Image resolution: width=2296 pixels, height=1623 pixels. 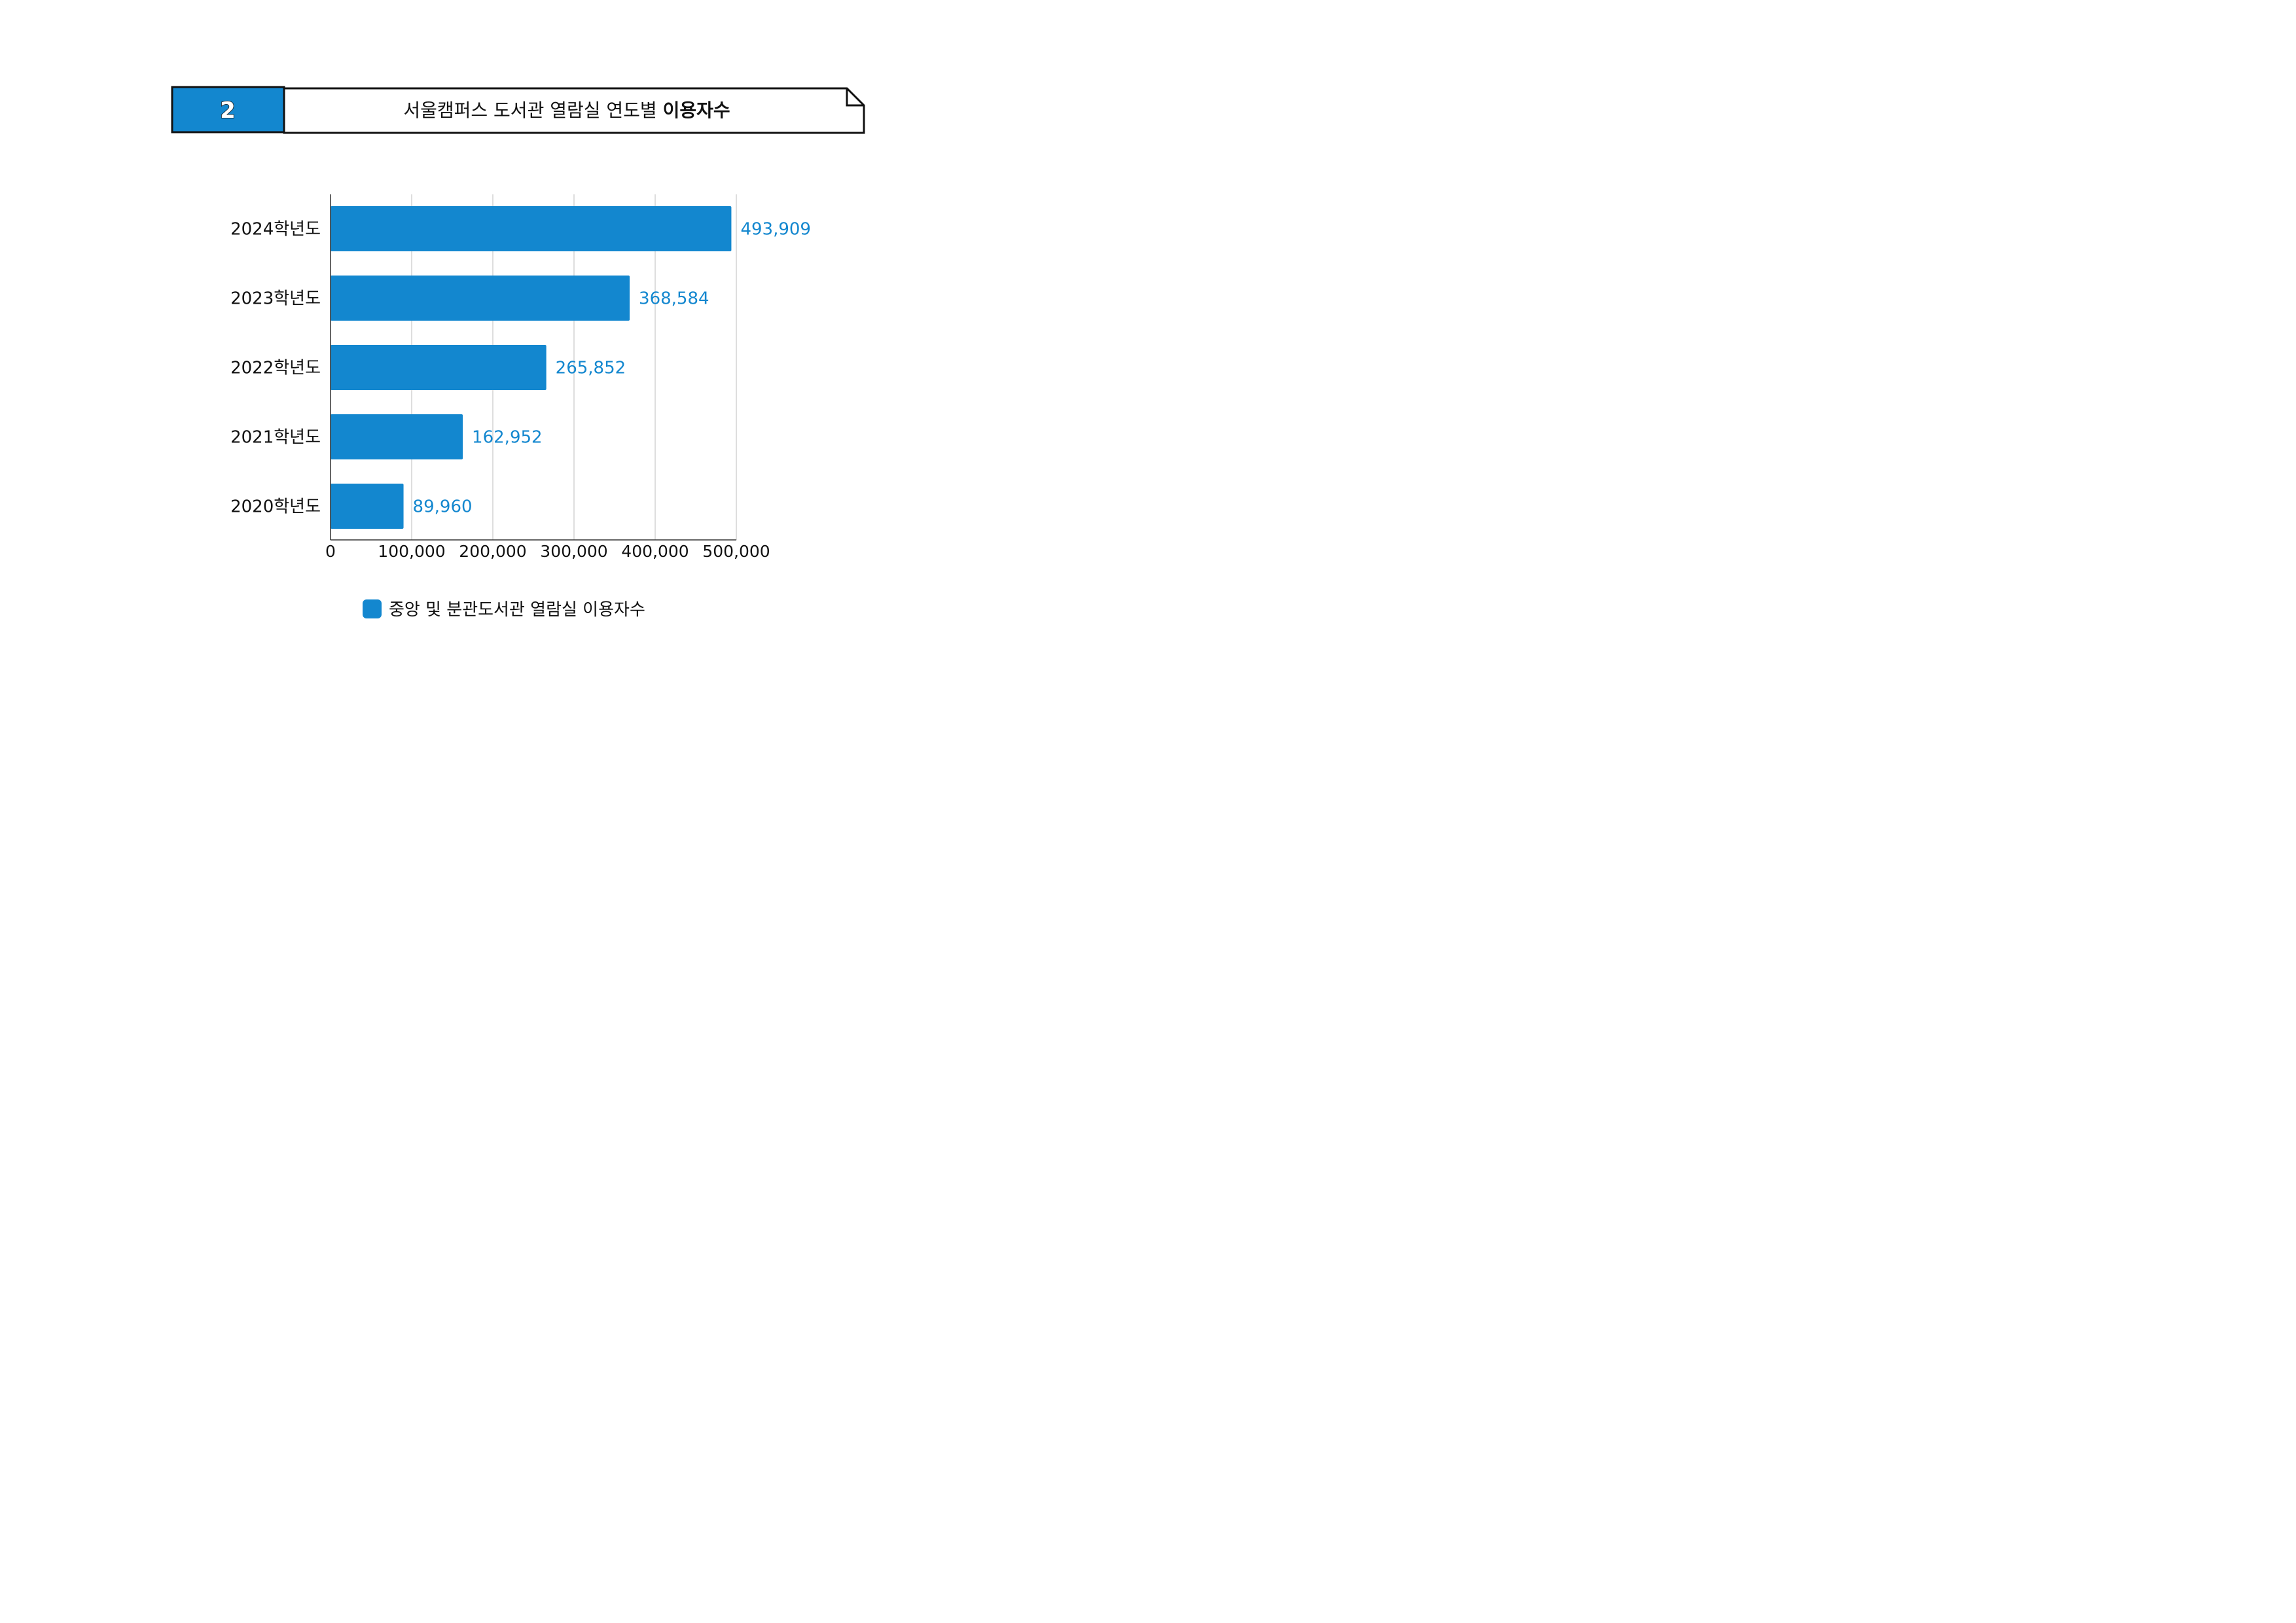 What do you see at coordinates (736, 551) in the screenshot?
I see `x-tick-label: 500,000` at bounding box center [736, 551].